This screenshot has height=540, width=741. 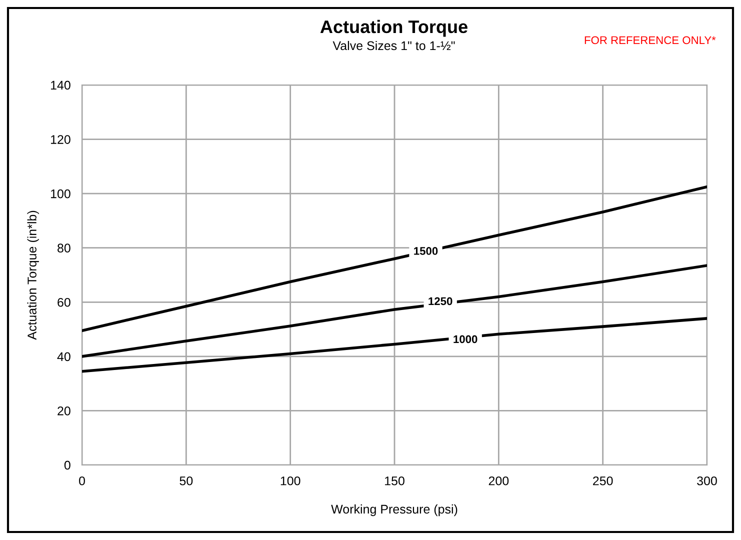 What do you see at coordinates (33, 275) in the screenshot?
I see `y-axis-title: Actuation Torque (in*lb)` at bounding box center [33, 275].